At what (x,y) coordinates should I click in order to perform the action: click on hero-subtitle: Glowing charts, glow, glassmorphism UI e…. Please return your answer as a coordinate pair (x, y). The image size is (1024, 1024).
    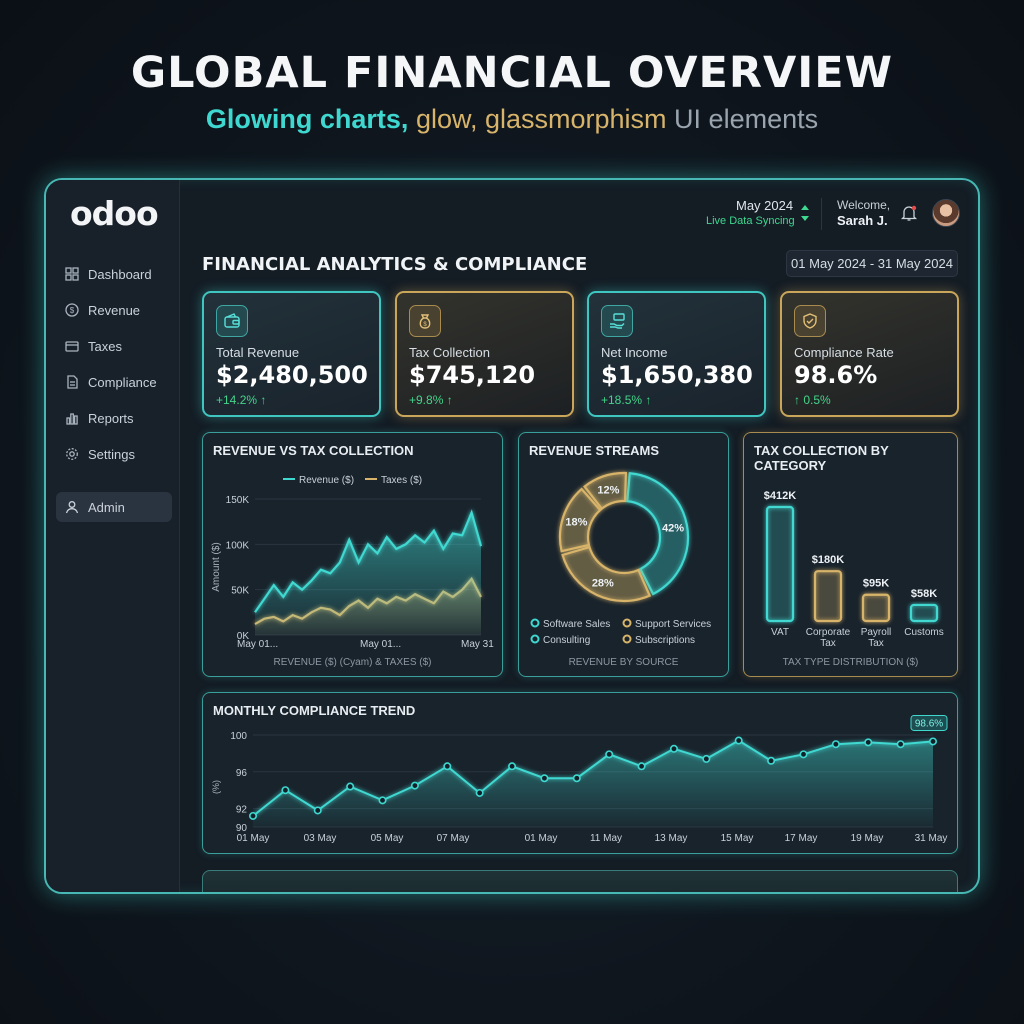
    Looking at the image, I should click on (512, 119).